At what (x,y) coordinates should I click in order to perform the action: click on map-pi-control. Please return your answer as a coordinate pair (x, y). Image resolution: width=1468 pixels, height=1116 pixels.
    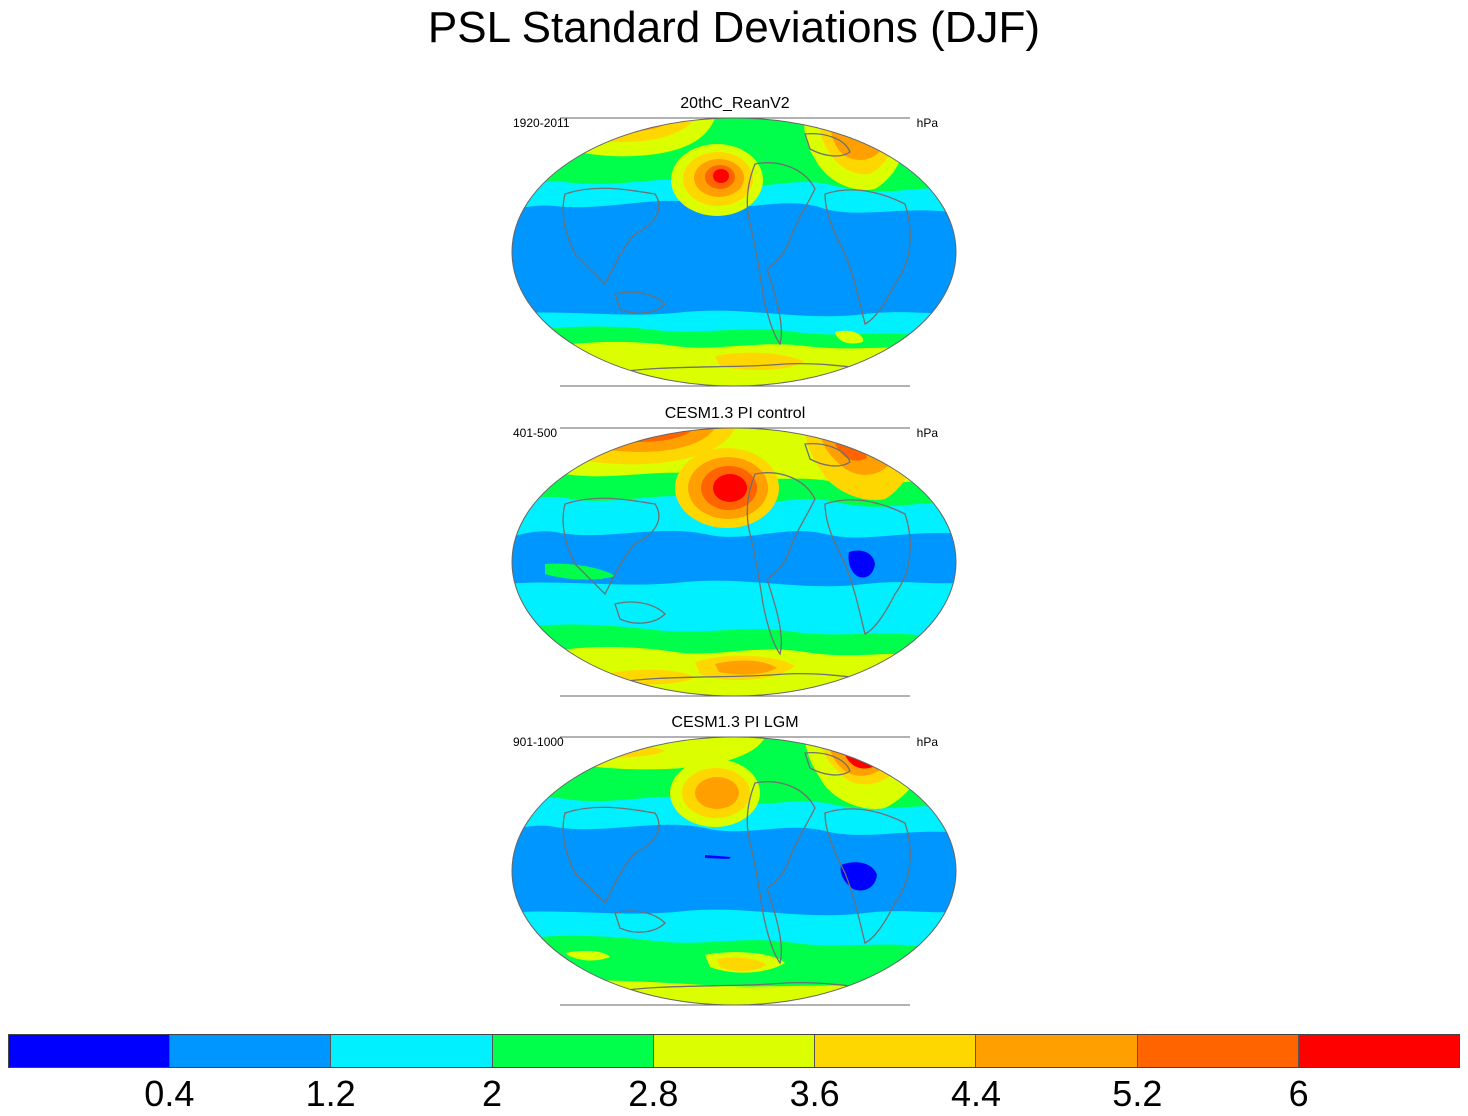
    Looking at the image, I should click on (734, 562).